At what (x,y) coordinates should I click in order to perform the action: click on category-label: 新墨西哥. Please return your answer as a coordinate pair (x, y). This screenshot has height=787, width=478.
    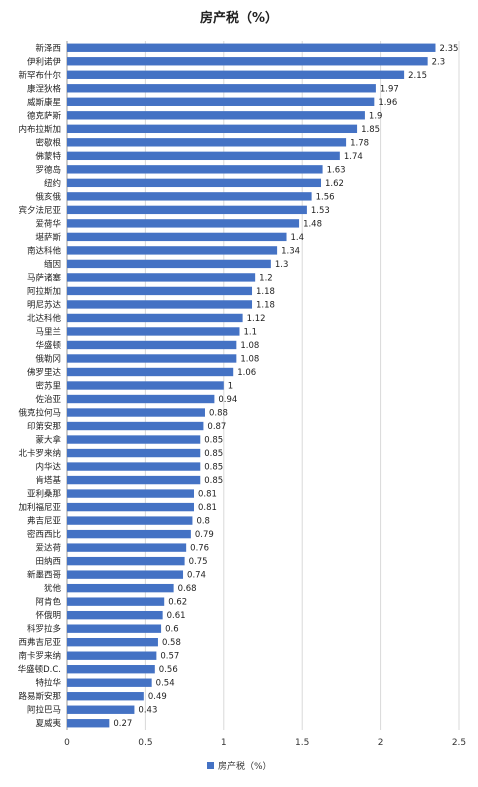
    Looking at the image, I should click on (44, 575).